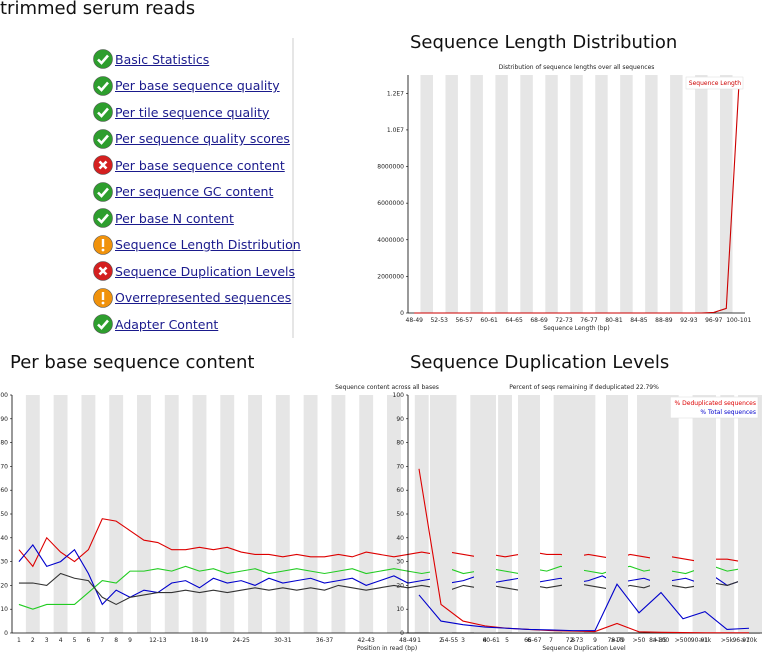 The width and height of the screenshot is (765, 652). What do you see at coordinates (463, 640) in the screenshot?
I see `x-tick-label: 3` at bounding box center [463, 640].